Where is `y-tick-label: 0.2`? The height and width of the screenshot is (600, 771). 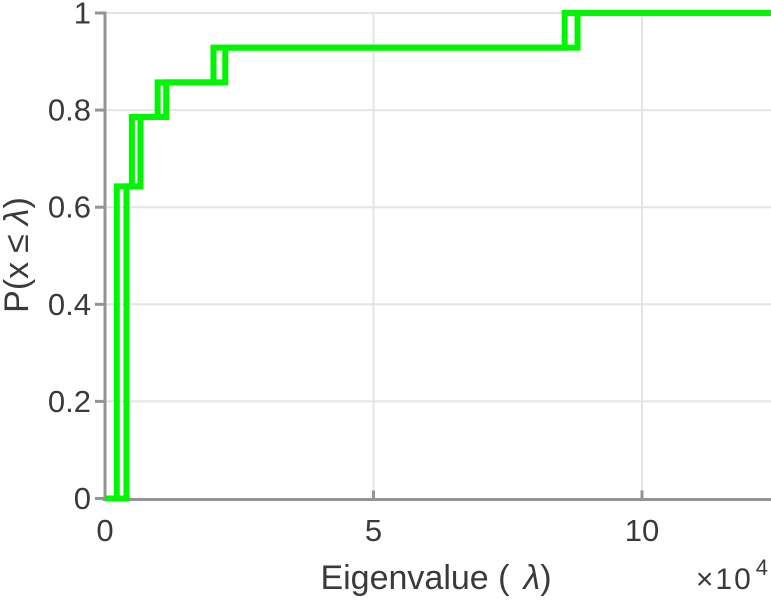
y-tick-label: 0.2 is located at coordinates (69, 401).